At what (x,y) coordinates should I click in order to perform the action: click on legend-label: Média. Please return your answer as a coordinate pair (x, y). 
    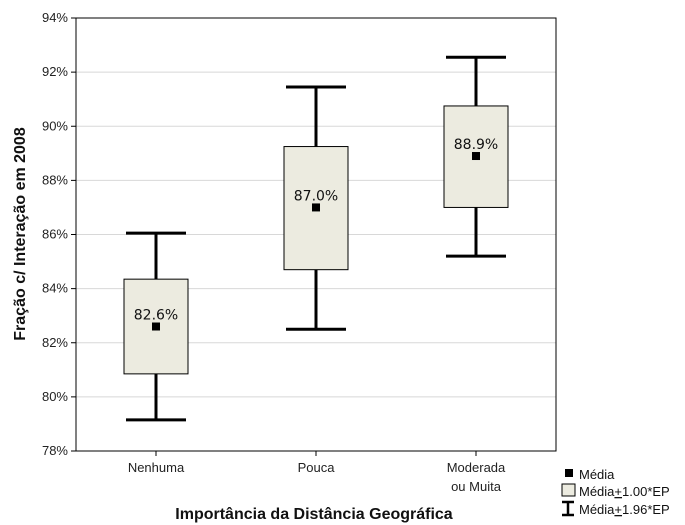
    Looking at the image, I should click on (597, 474).